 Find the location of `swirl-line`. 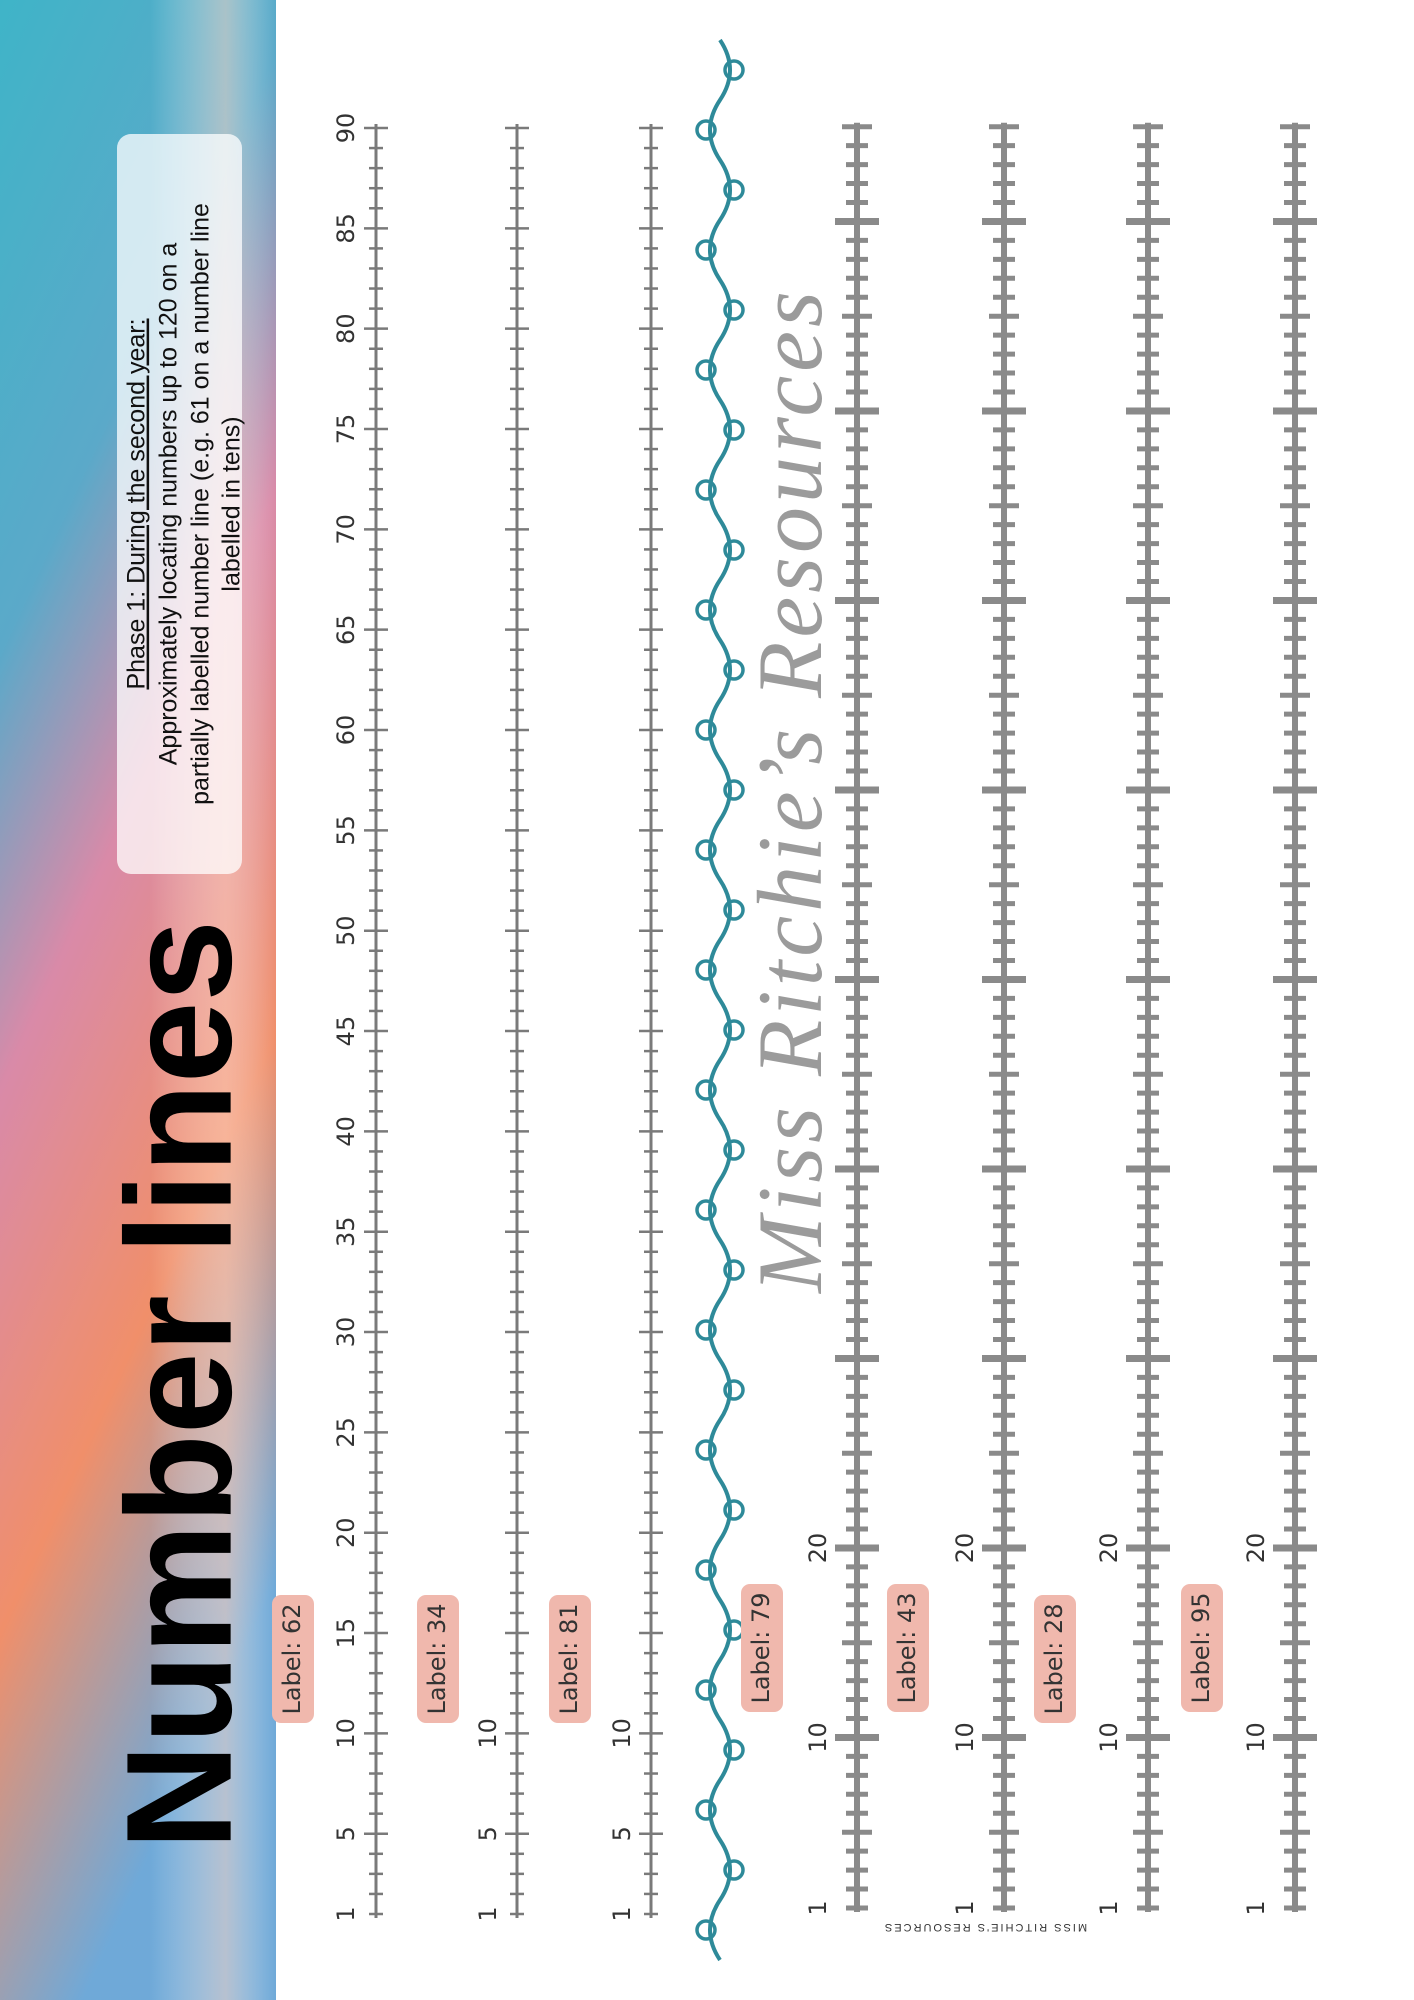

swirl-line is located at coordinates (720, 1000).